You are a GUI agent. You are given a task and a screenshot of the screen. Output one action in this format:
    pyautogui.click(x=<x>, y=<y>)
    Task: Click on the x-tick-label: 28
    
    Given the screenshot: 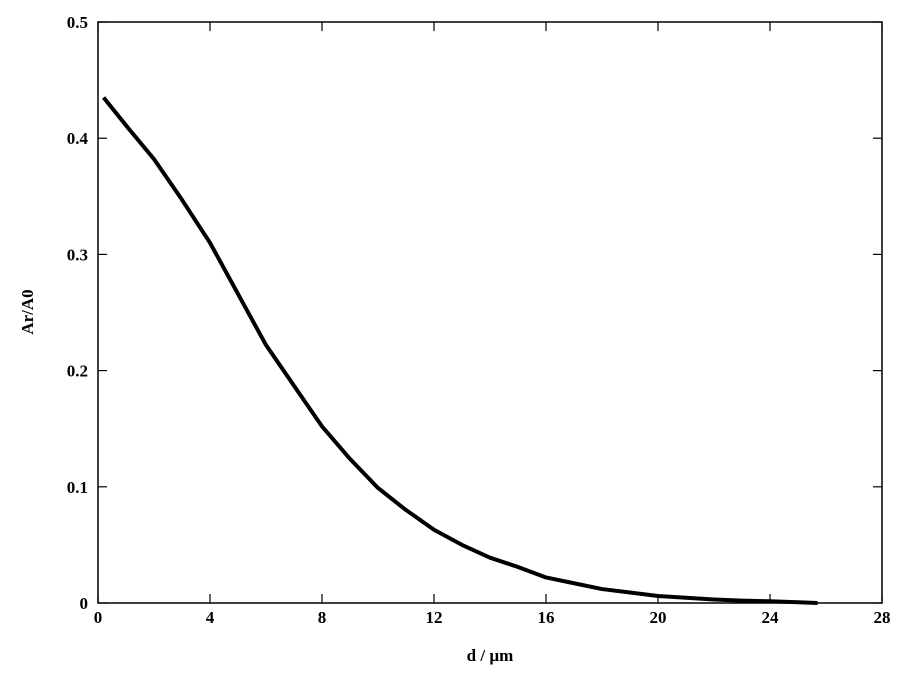 What is the action you would take?
    pyautogui.click(x=882, y=617)
    